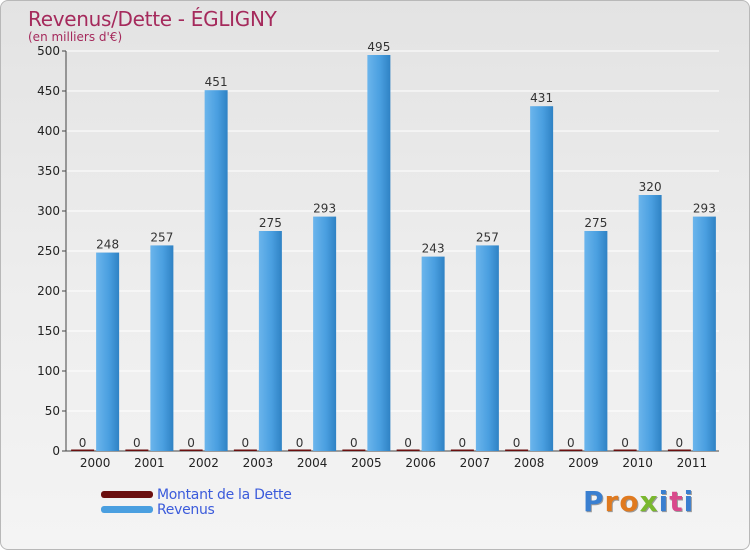  What do you see at coordinates (48, 371) in the screenshot?
I see `y-tick-label: 100` at bounding box center [48, 371].